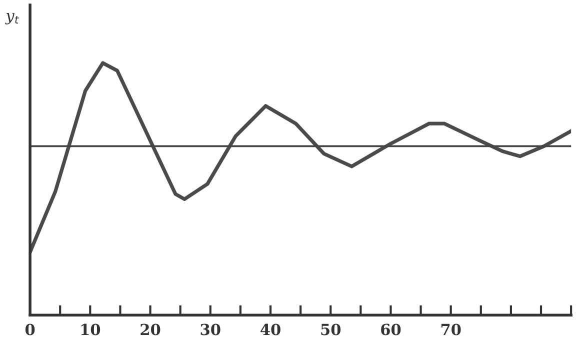 The width and height of the screenshot is (578, 337). I want to click on x-tick-label: 60, so click(391, 330).